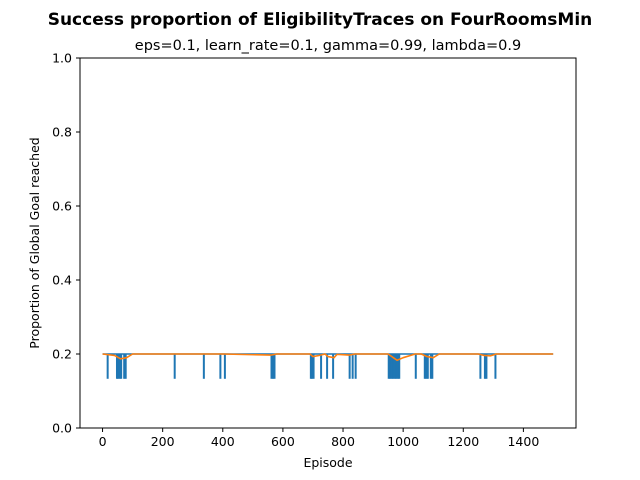 Image resolution: width=640 pixels, height=480 pixels. What do you see at coordinates (523, 441) in the screenshot?
I see `x-tick-label: 1400` at bounding box center [523, 441].